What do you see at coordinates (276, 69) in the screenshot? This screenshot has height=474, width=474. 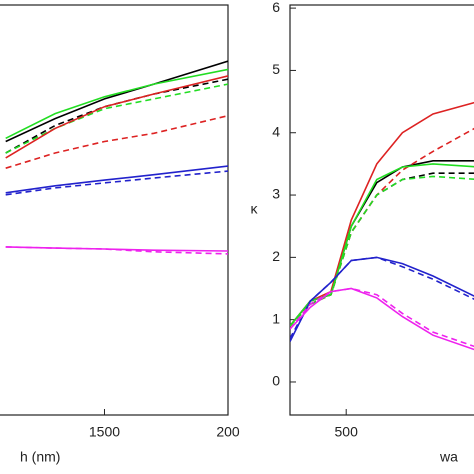 I see `y-tick-label: 5` at bounding box center [276, 69].